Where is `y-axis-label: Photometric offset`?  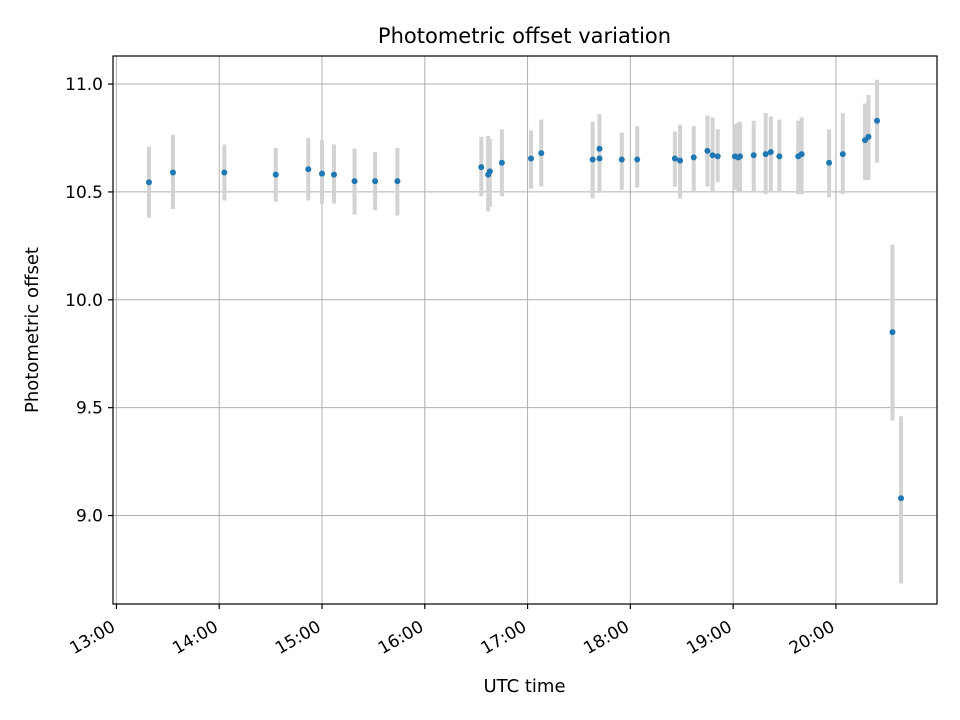
y-axis-label: Photometric offset is located at coordinates (32, 330).